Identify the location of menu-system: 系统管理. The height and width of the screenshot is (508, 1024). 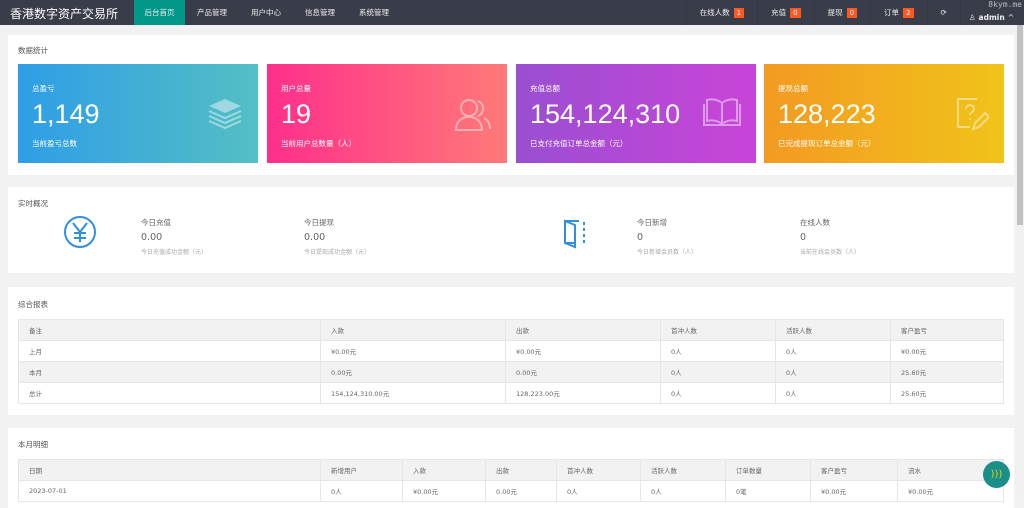
(374, 12).